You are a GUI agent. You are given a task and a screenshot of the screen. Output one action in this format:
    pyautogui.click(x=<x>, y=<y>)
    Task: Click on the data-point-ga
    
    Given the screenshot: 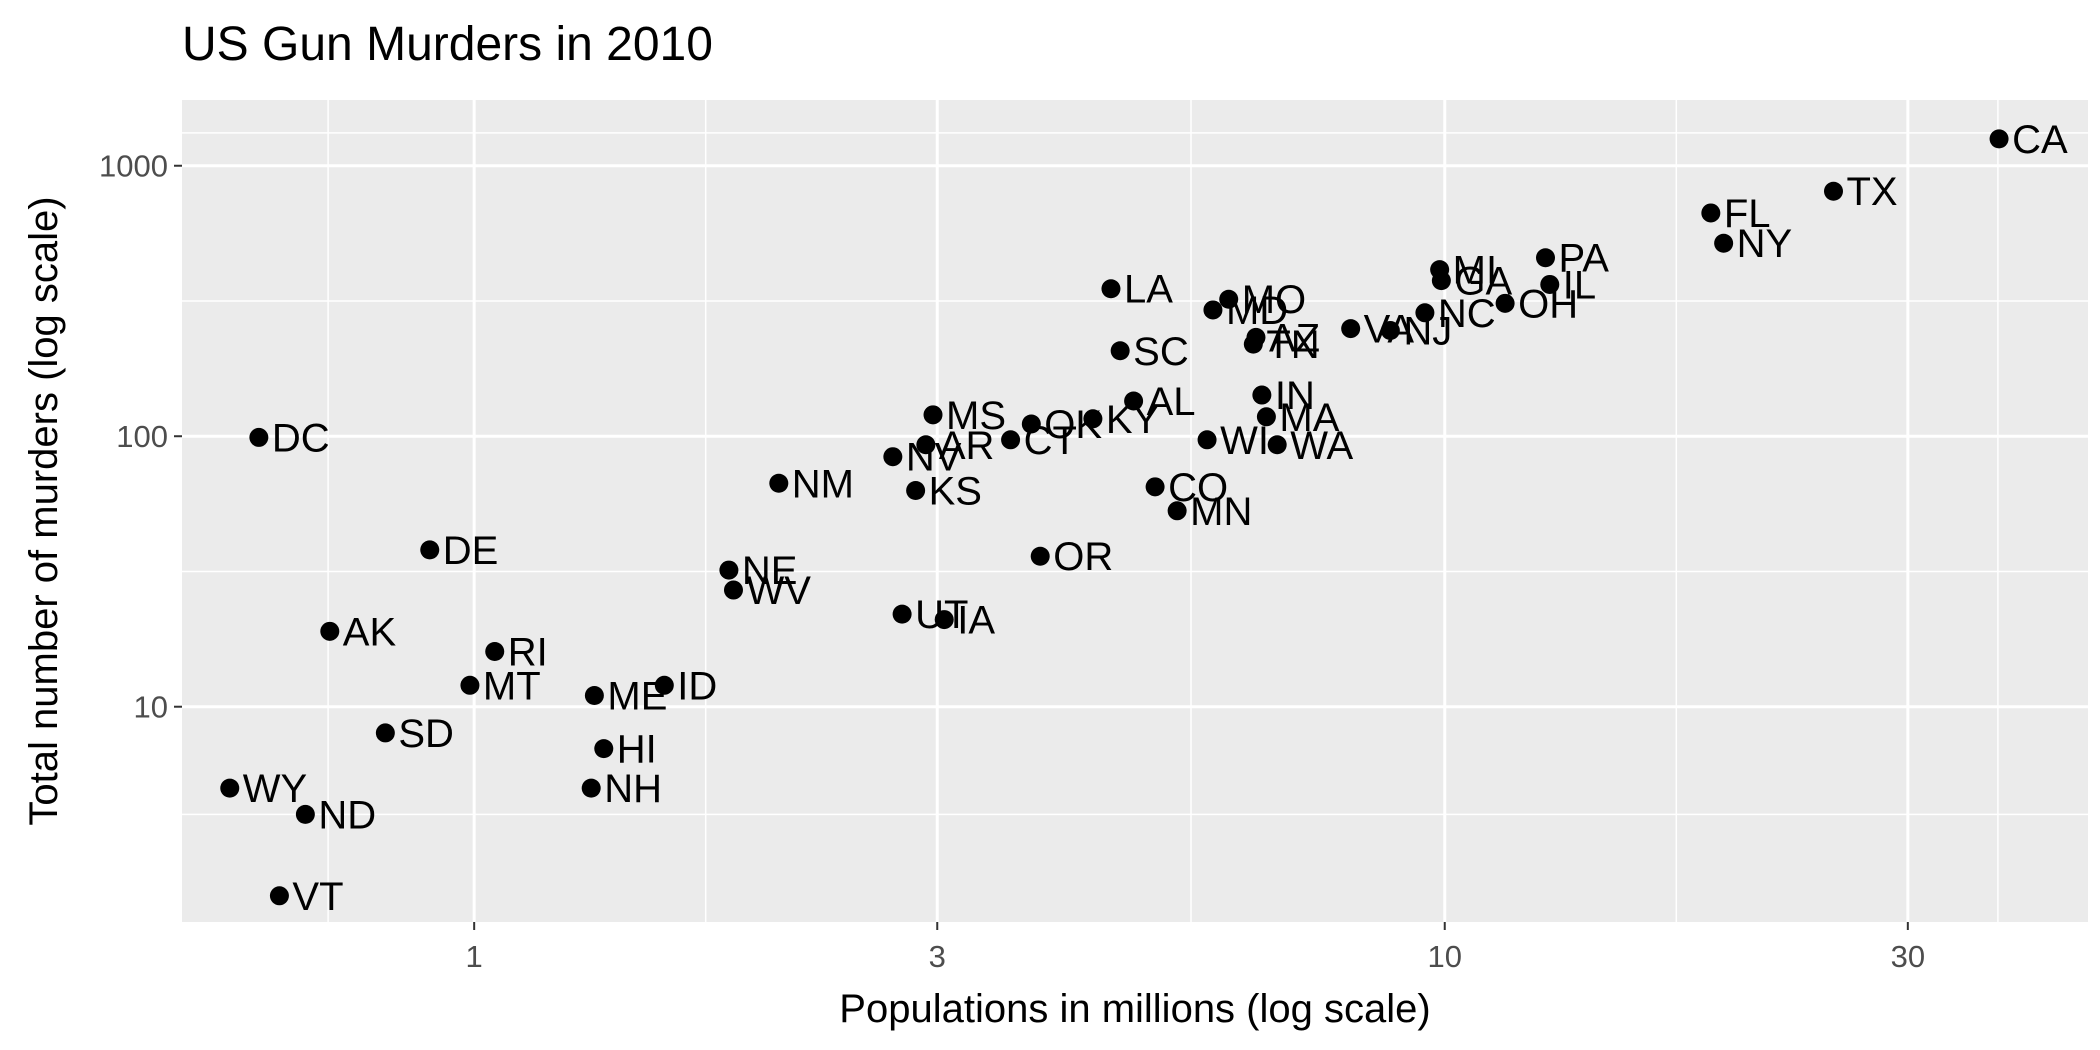 What is the action you would take?
    pyautogui.click(x=1441, y=281)
    